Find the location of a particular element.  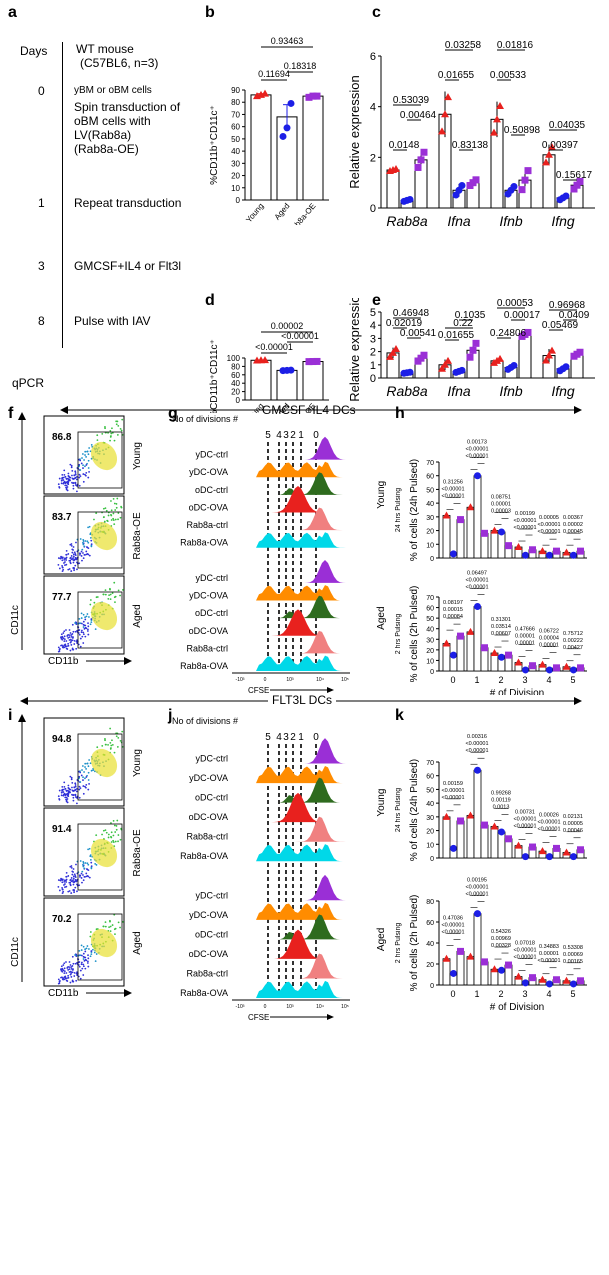

group-label-young: Young is located at coordinates (381, 803).